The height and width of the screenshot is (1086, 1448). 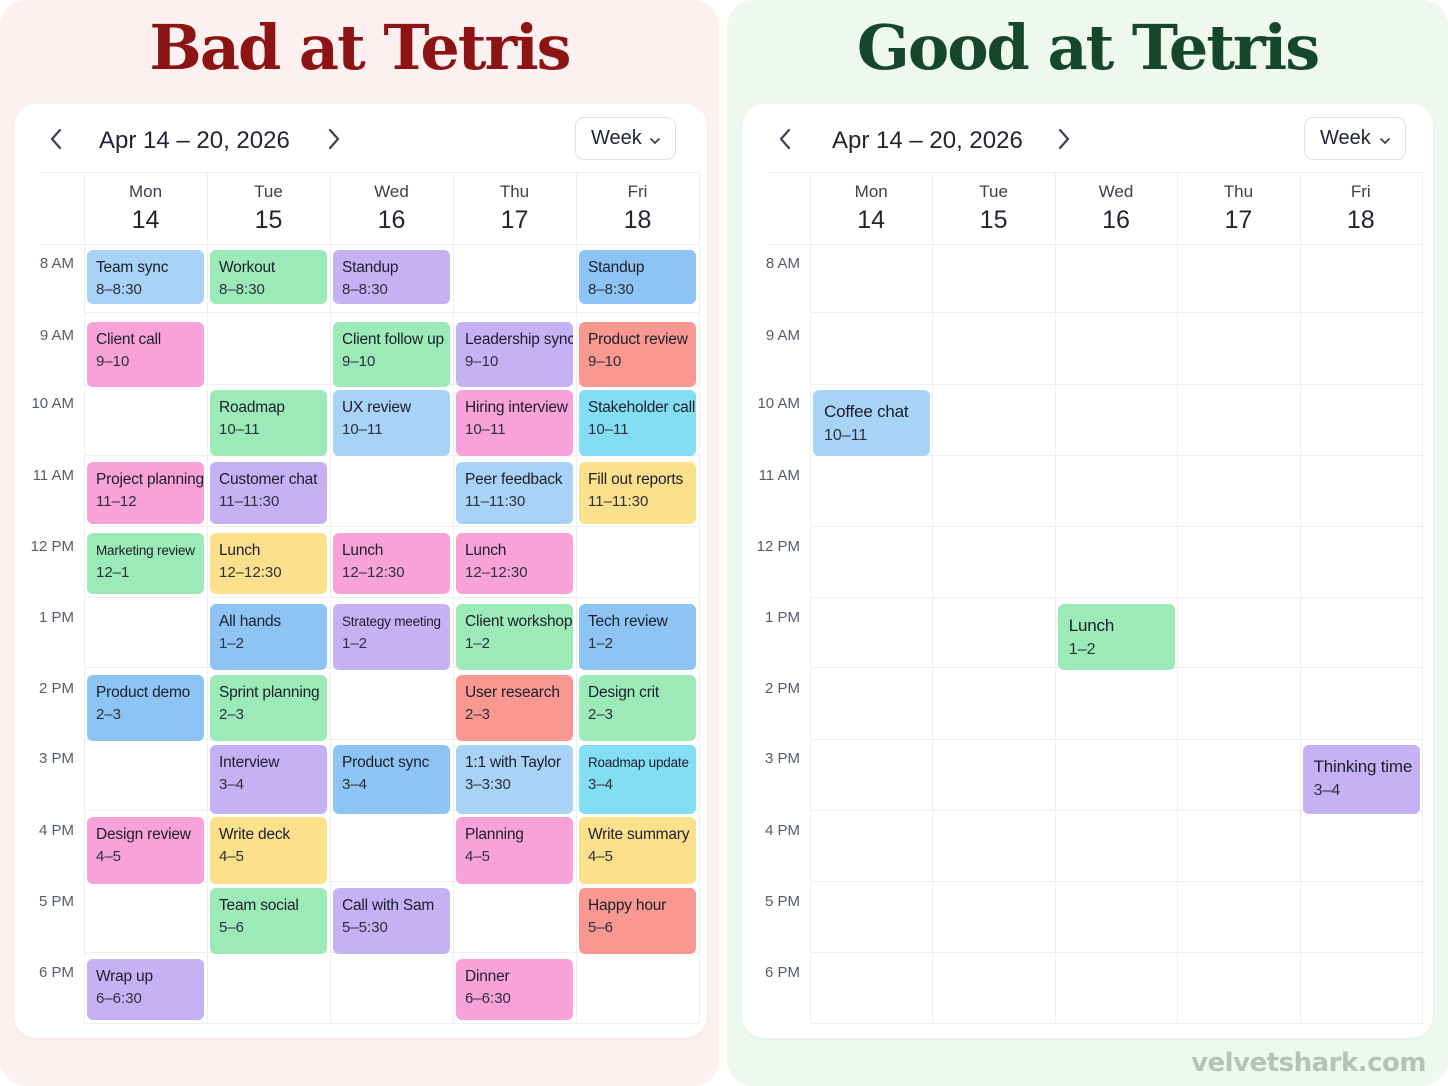 I want to click on calendar-event: Product sync 3–4, so click(x=391, y=779).